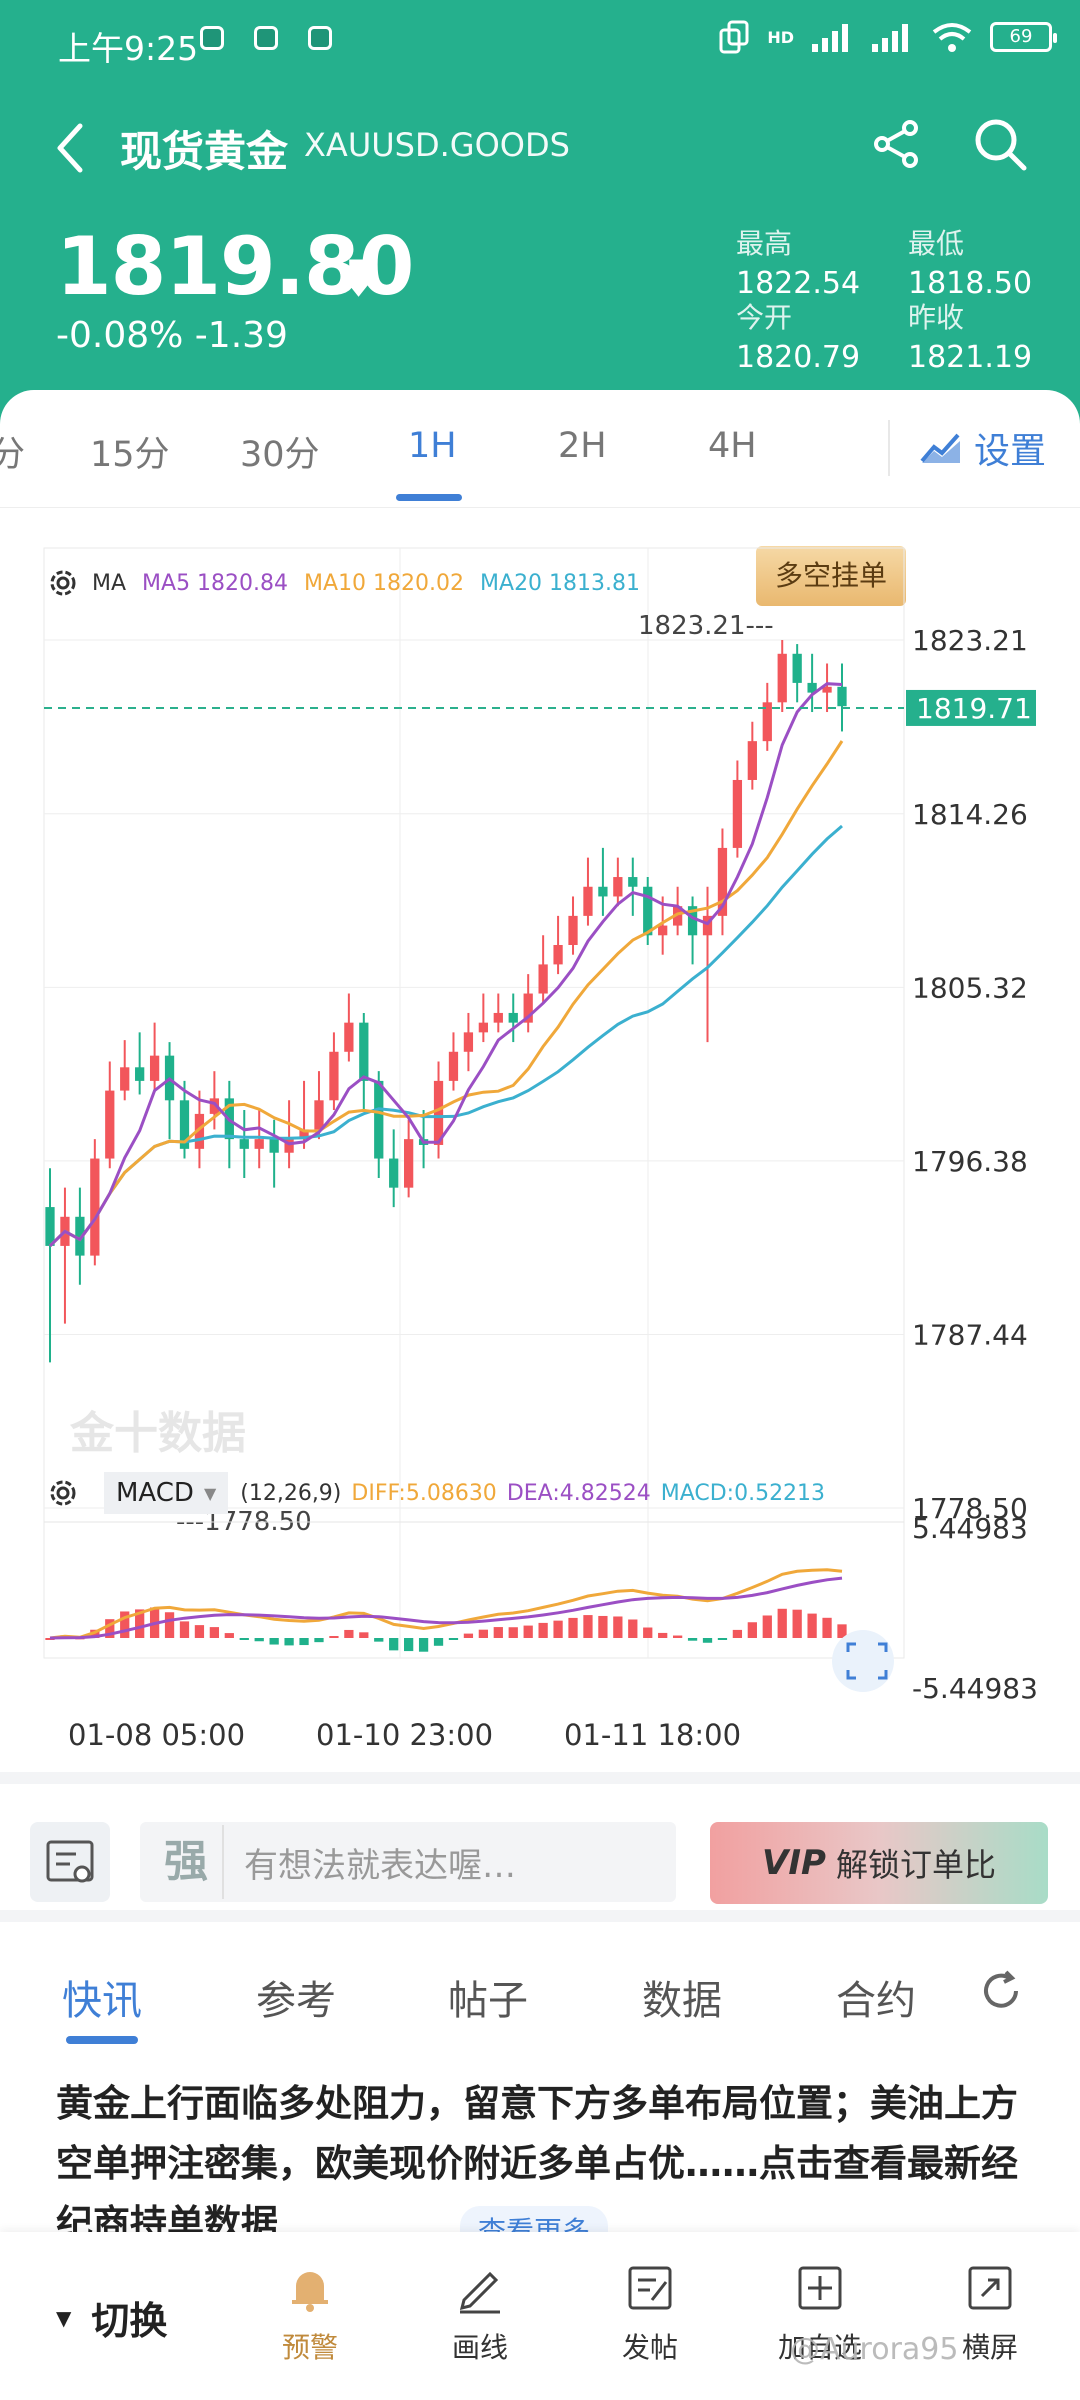 This screenshot has height=2400, width=1080. Describe the element at coordinates (280, 455) in the screenshot. I see `tab-period-30m: 30分` at that location.